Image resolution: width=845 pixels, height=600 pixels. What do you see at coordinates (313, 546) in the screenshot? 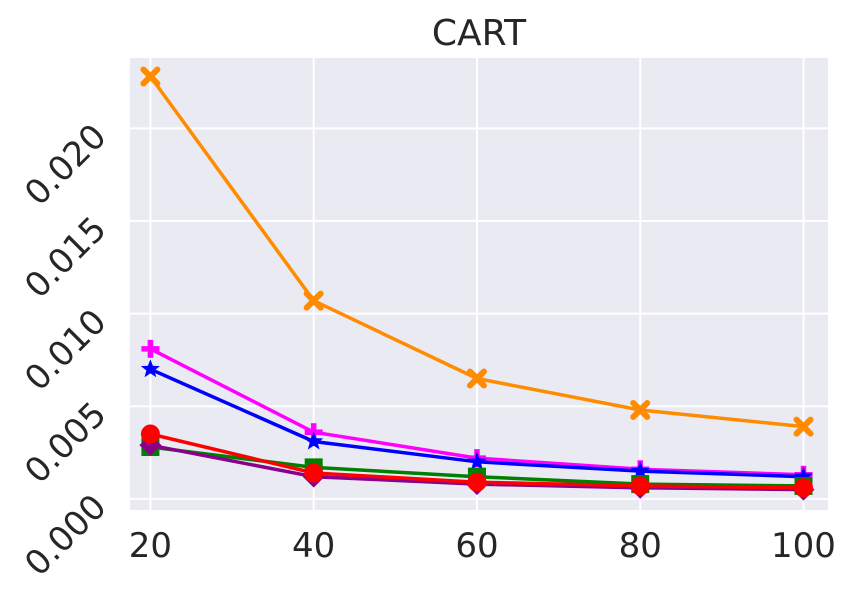
I see `x-tick-label: 40` at bounding box center [313, 546].